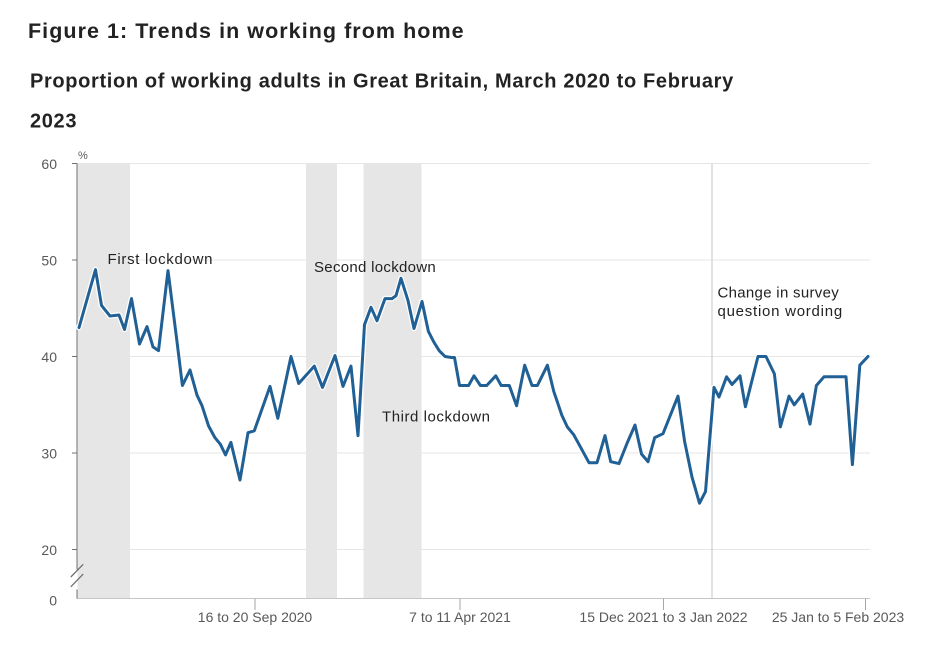 The width and height of the screenshot is (936, 667). What do you see at coordinates (53, 601) in the screenshot?
I see `svg-text: 0` at bounding box center [53, 601].